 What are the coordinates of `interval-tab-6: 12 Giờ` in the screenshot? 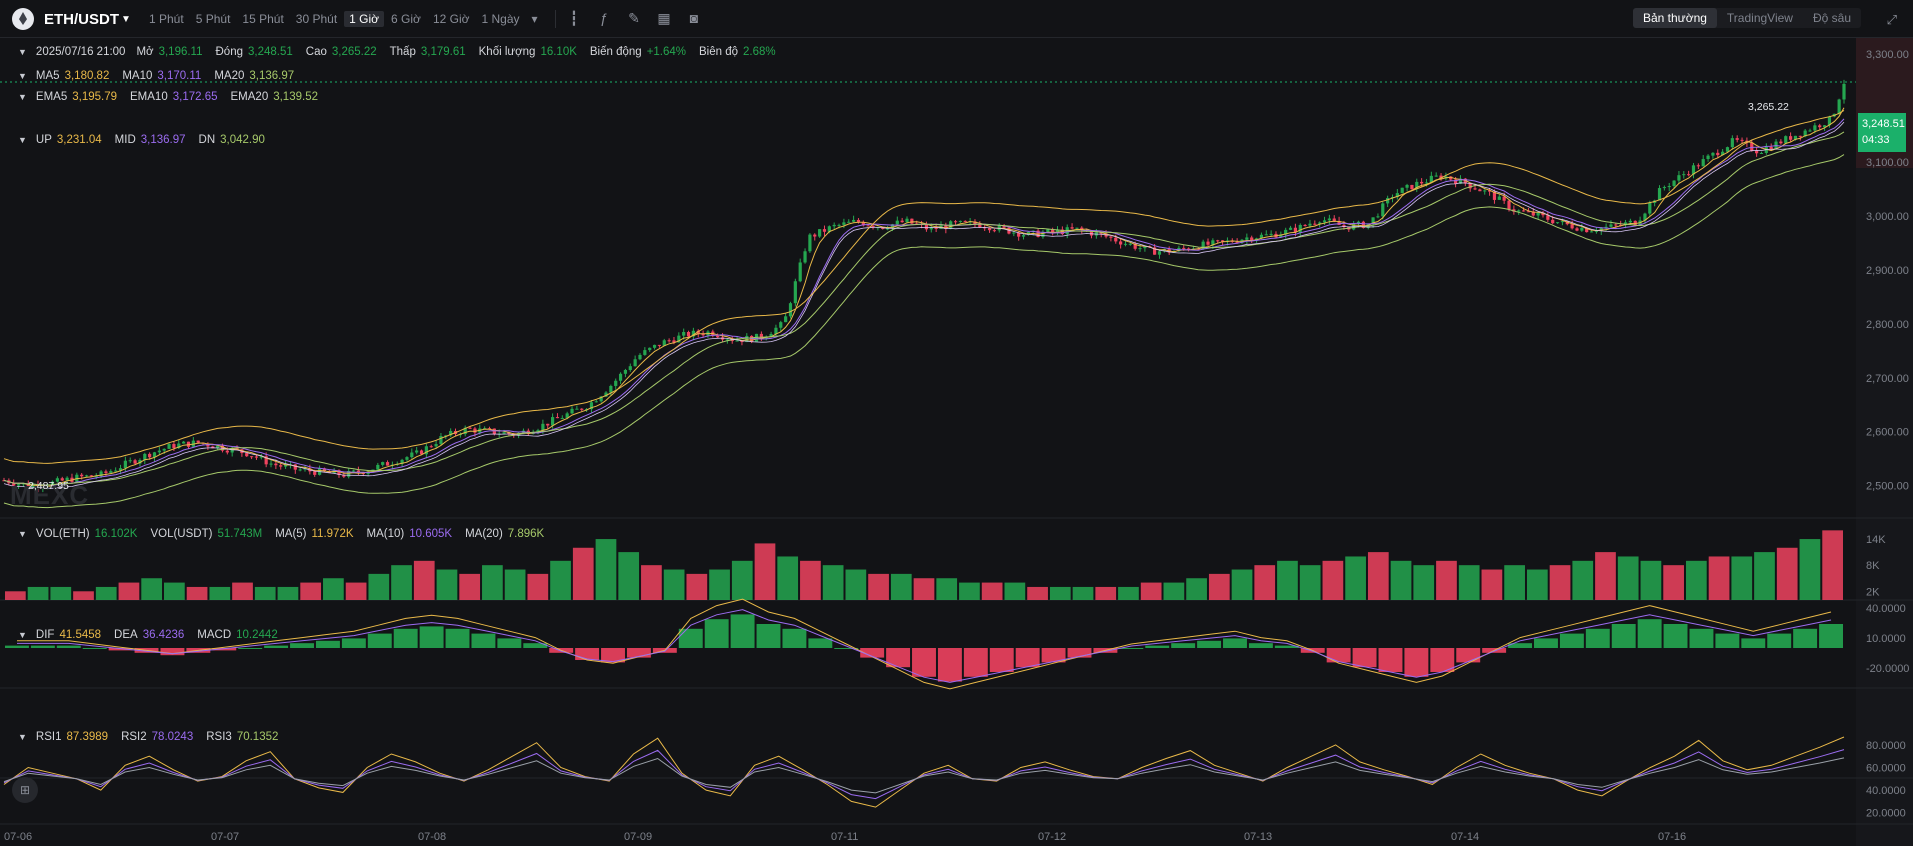 It's located at (451, 19).